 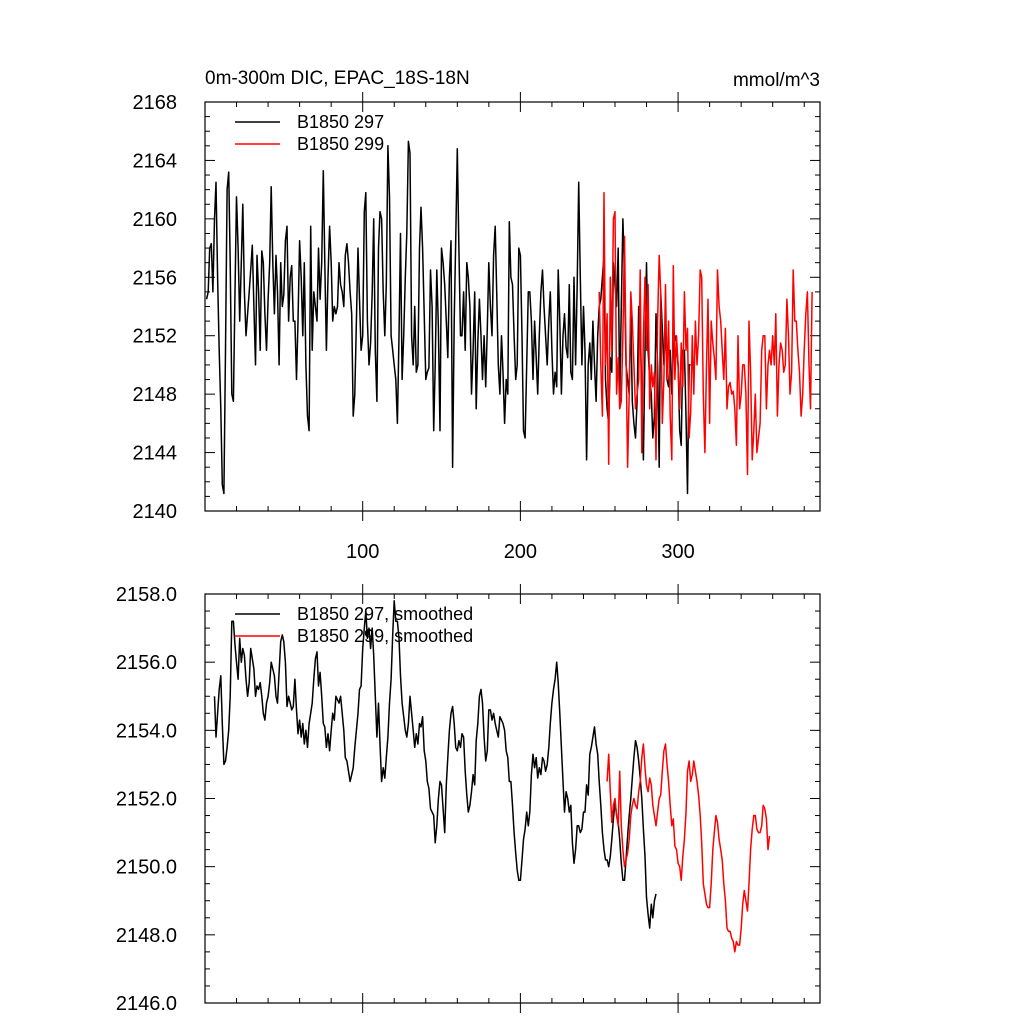 I want to click on y-tick-label: 2164, so click(x=155, y=161).